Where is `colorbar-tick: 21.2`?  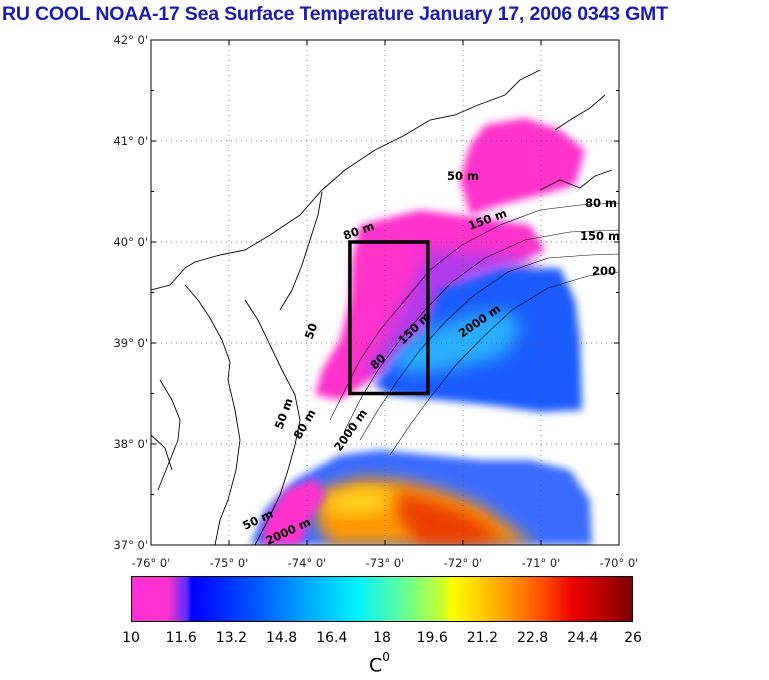
colorbar-tick: 21.2 is located at coordinates (482, 638).